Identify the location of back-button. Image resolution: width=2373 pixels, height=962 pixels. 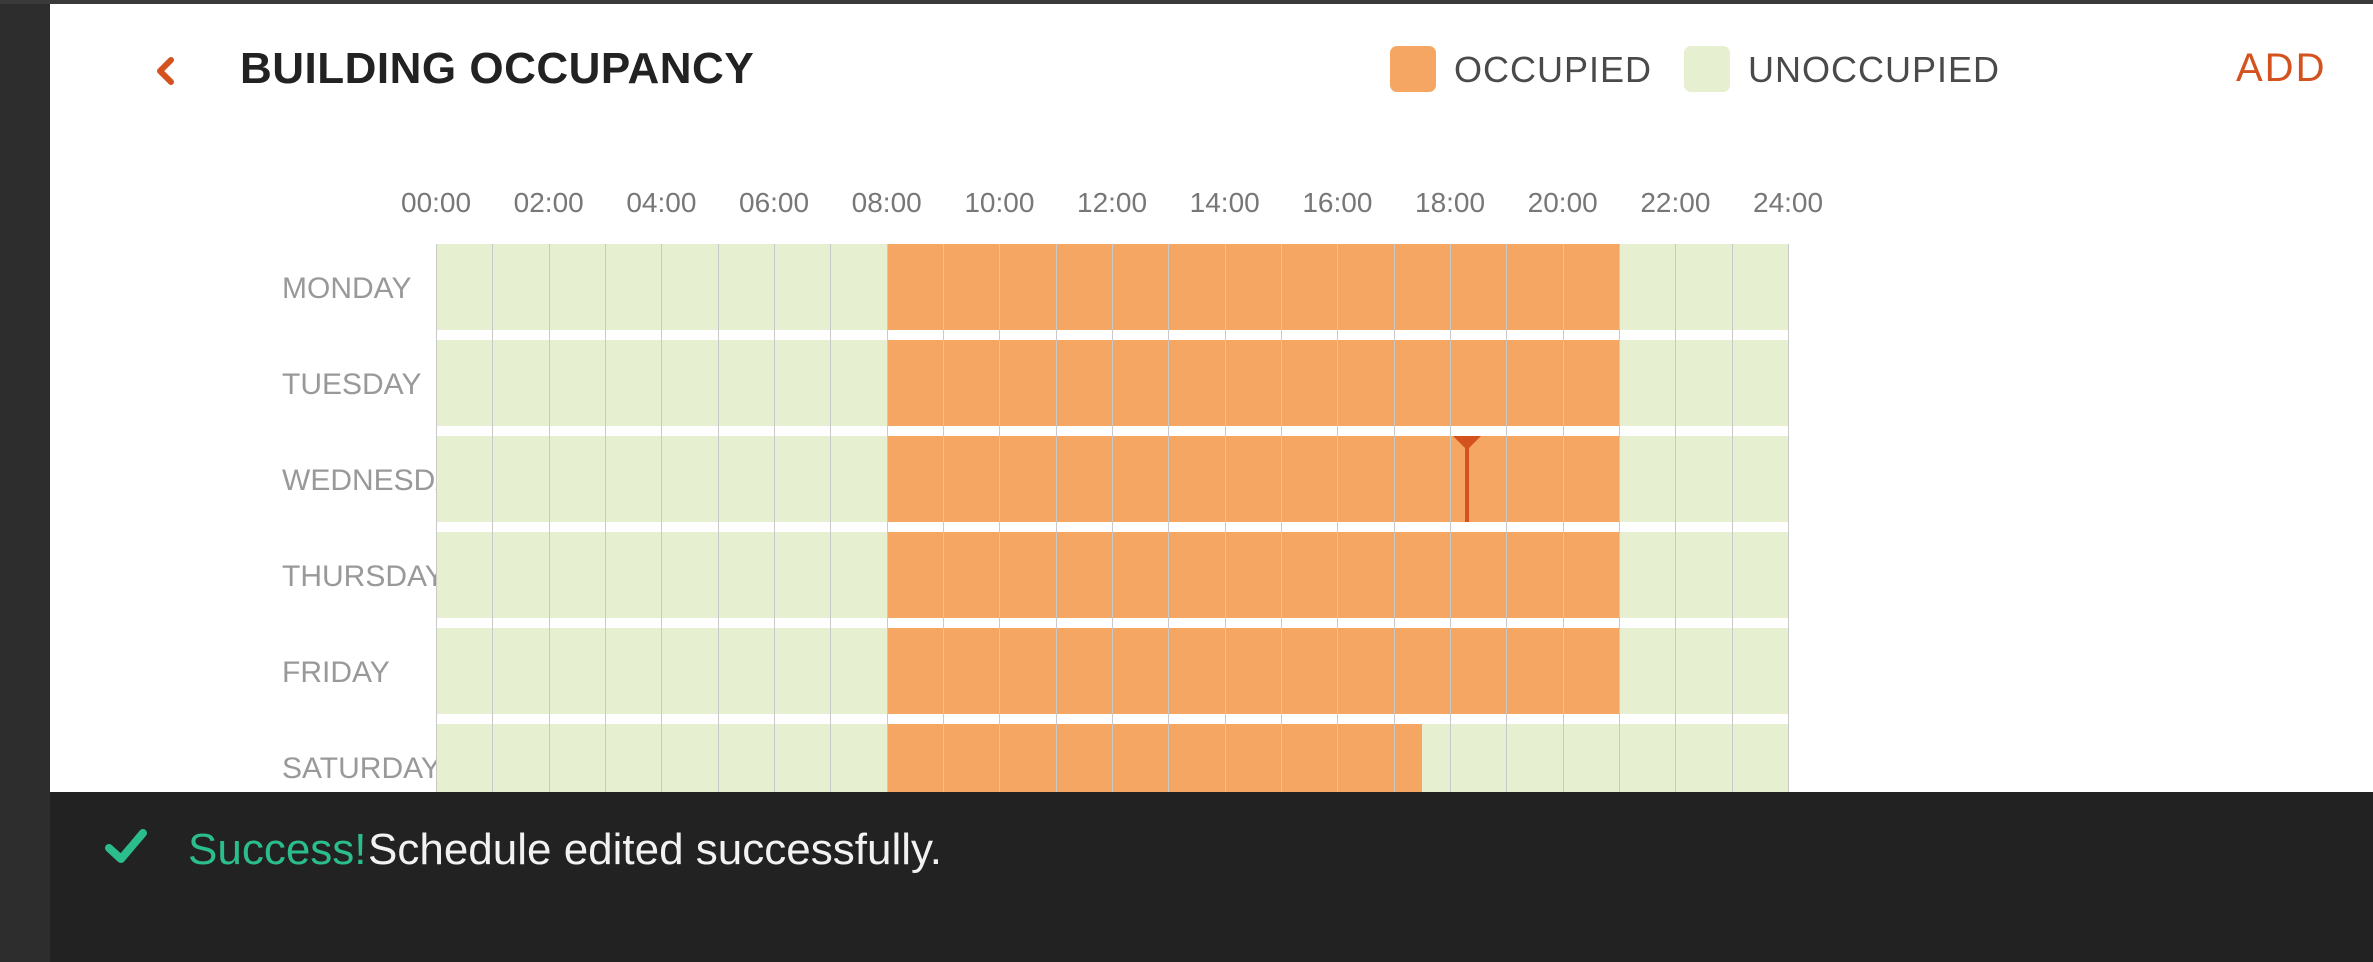
(165, 73).